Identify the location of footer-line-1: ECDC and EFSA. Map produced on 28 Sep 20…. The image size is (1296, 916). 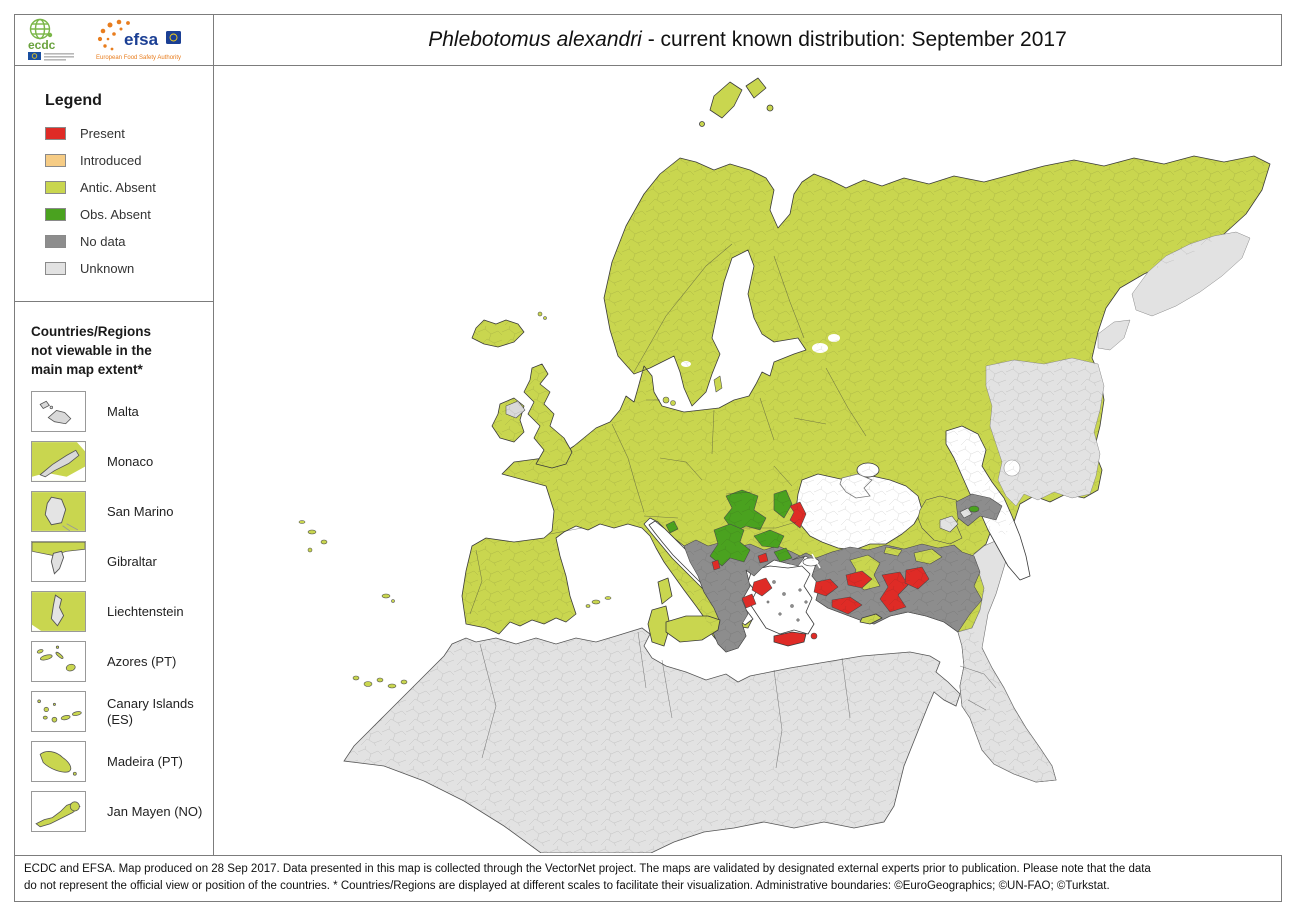
(587, 869).